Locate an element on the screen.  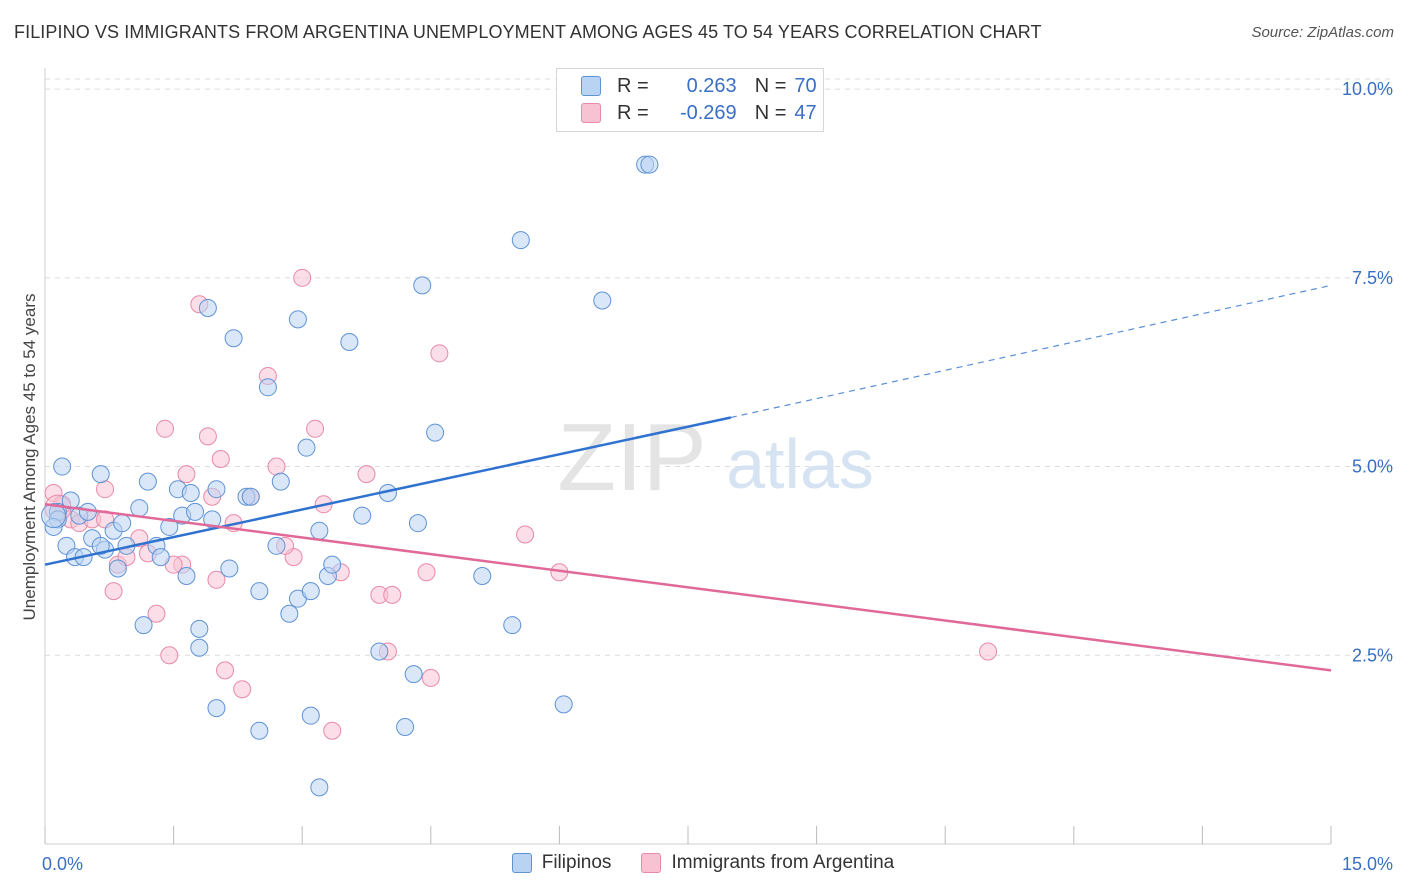
y-tick-label: 5.0% is located at coordinates (1372, 467).